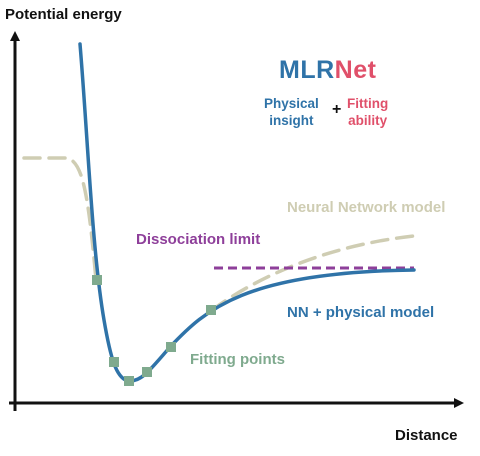 This screenshot has width=480, height=456. I want to click on brand-part-mlr: MLR, so click(307, 70).